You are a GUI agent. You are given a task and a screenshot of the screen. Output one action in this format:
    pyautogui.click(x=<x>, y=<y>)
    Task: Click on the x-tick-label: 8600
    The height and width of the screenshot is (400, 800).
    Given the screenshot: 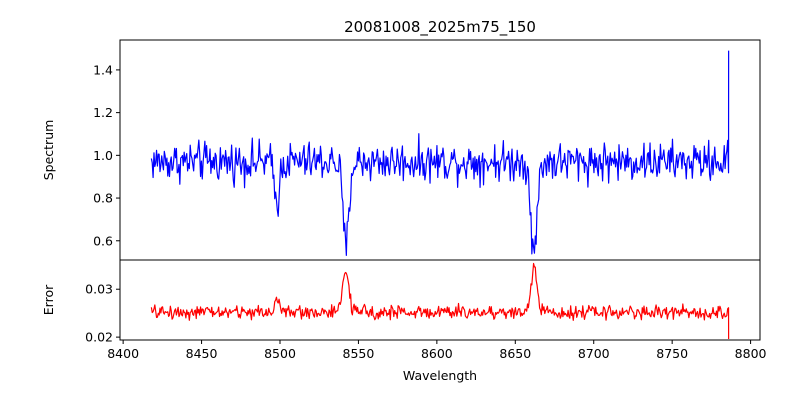 What is the action you would take?
    pyautogui.click(x=437, y=353)
    